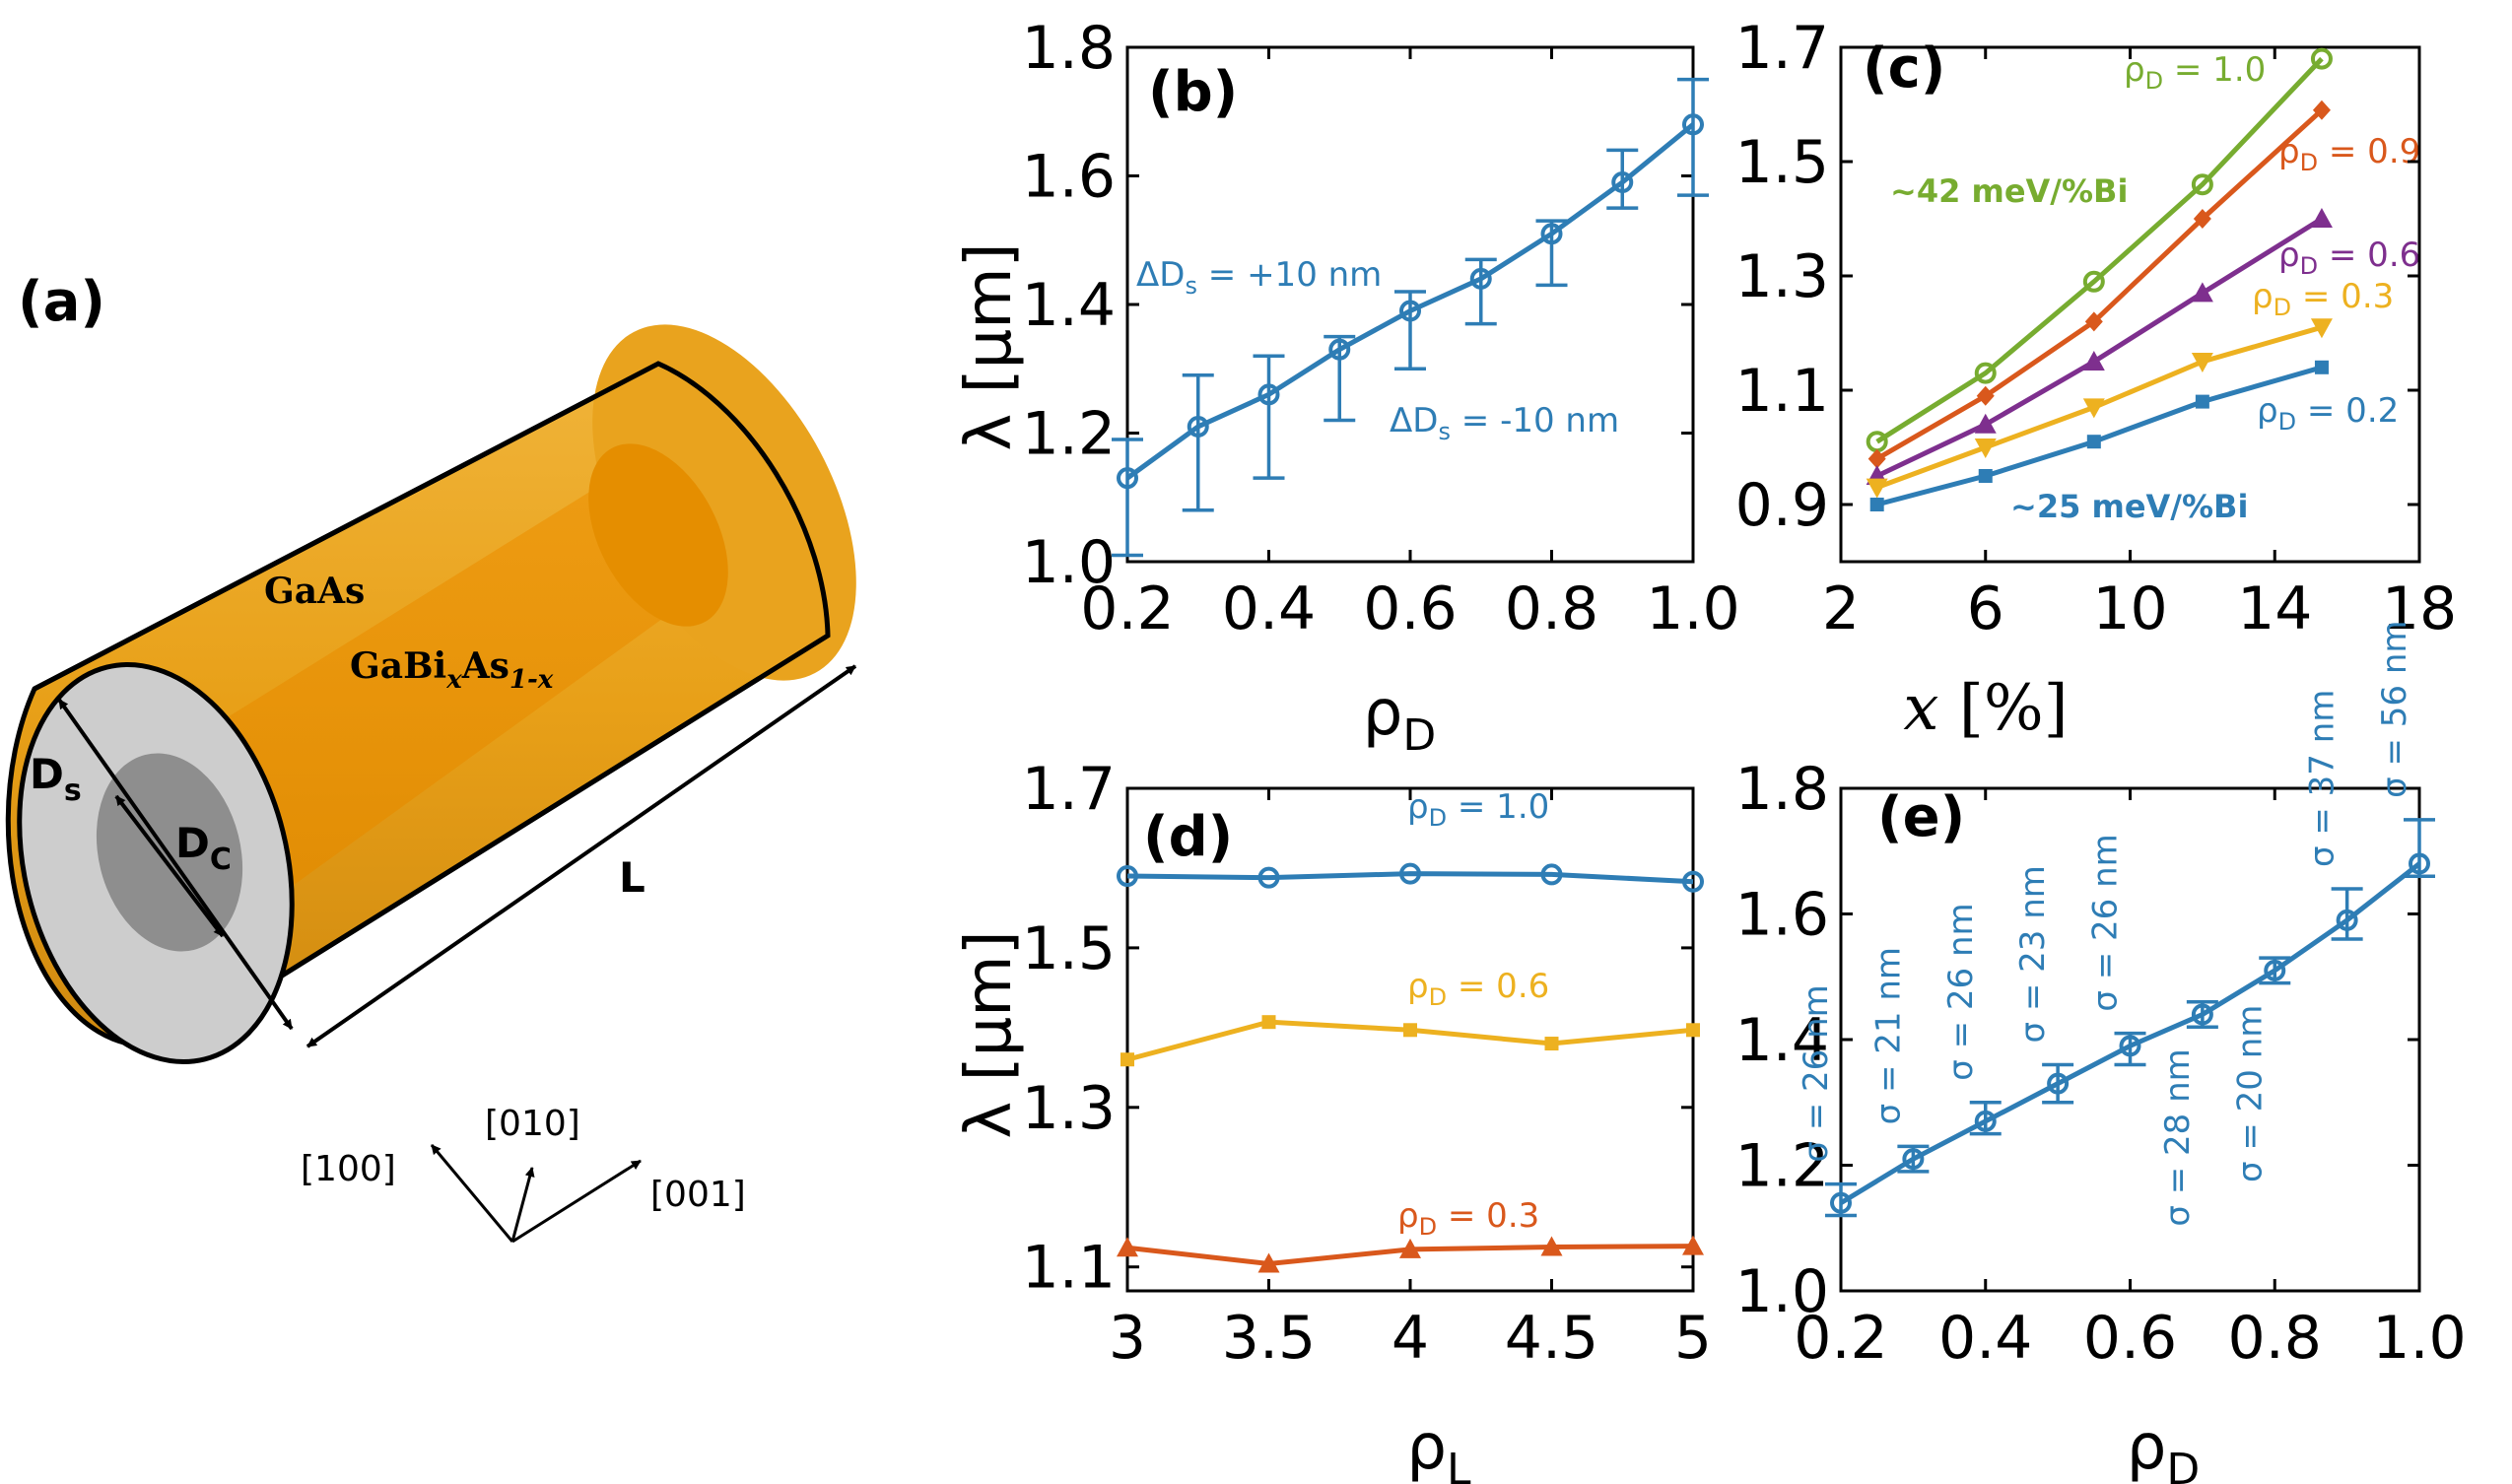 The height and width of the screenshot is (1484, 2512). I want to click on axis-100-label: [100], so click(348, 1169).